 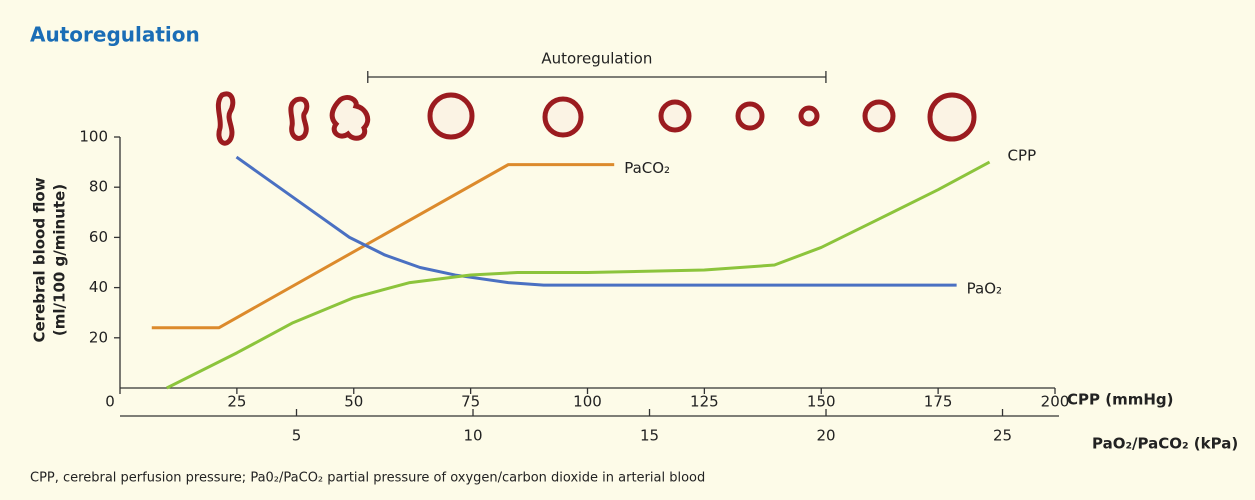 What do you see at coordinates (821, 402) in the screenshot?
I see `x-tick-label: 150` at bounding box center [821, 402].